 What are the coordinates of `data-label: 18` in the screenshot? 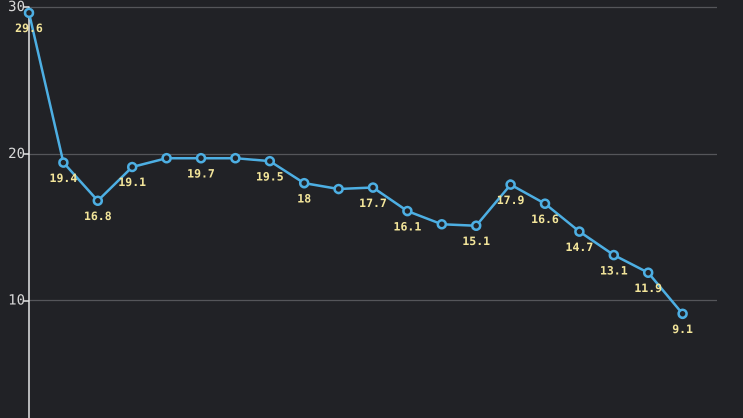 It's located at (304, 198).